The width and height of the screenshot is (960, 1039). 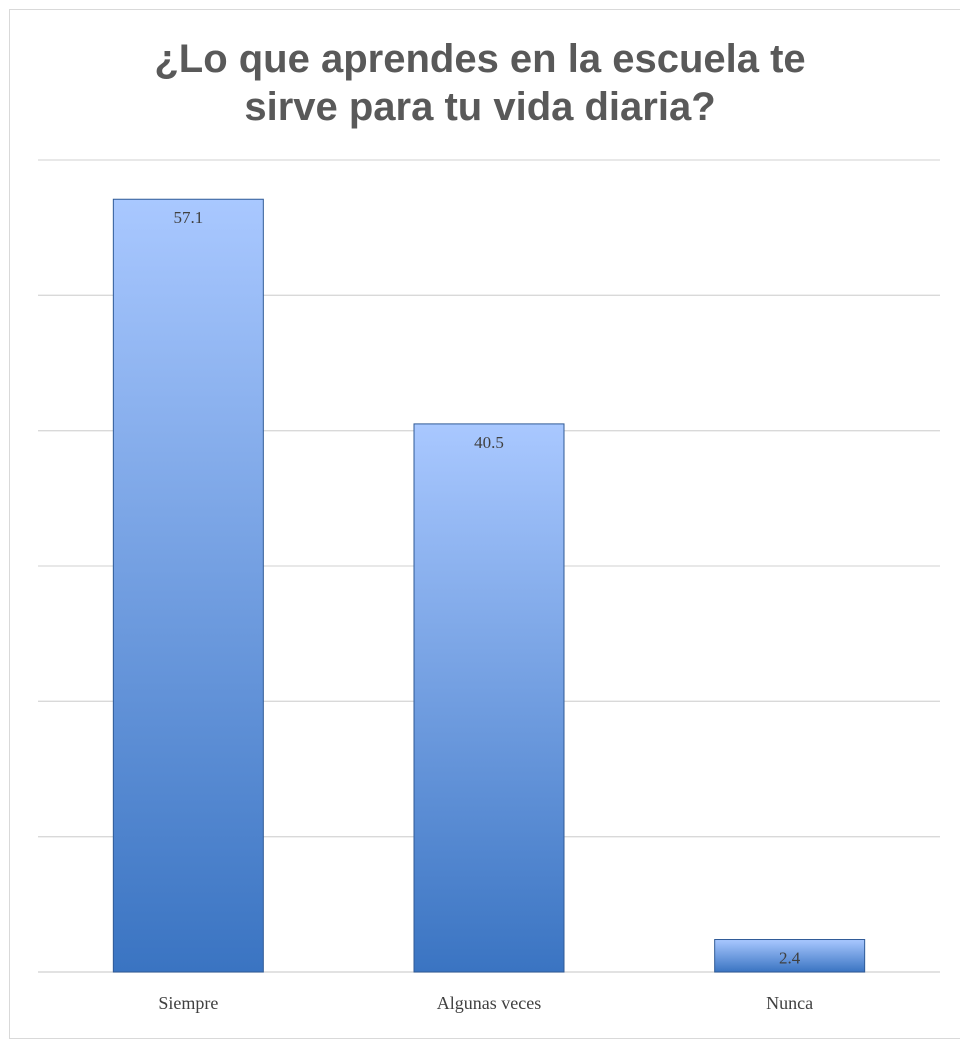 I want to click on bar-algunas-veces, so click(x=489, y=698).